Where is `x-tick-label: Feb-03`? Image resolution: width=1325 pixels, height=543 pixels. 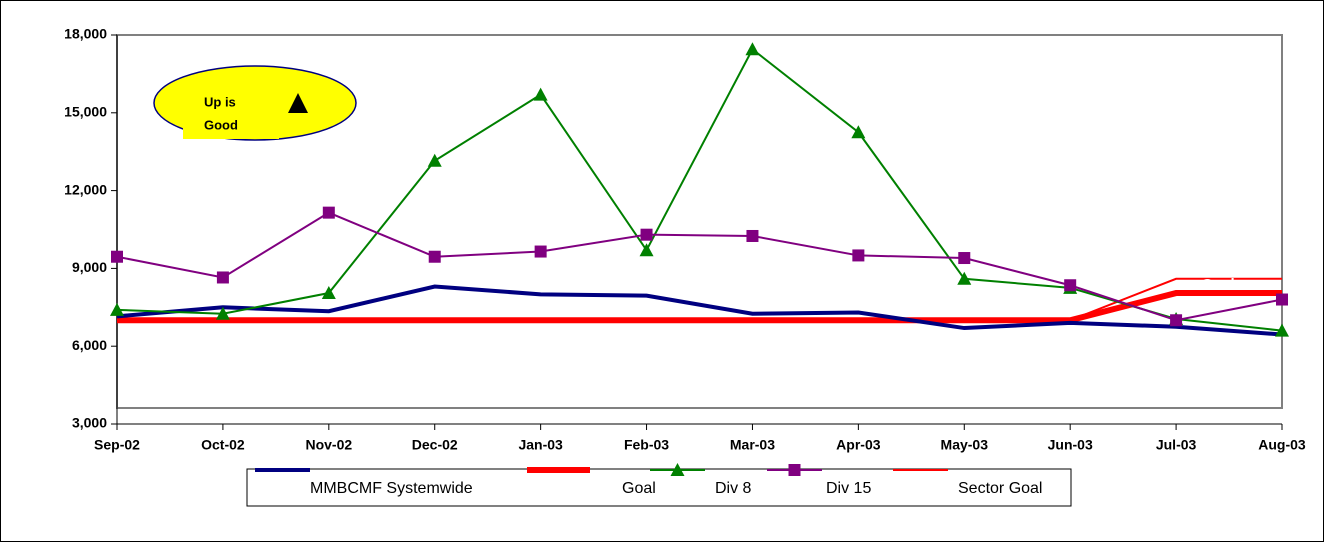
x-tick-label: Feb-03 is located at coordinates (646, 445).